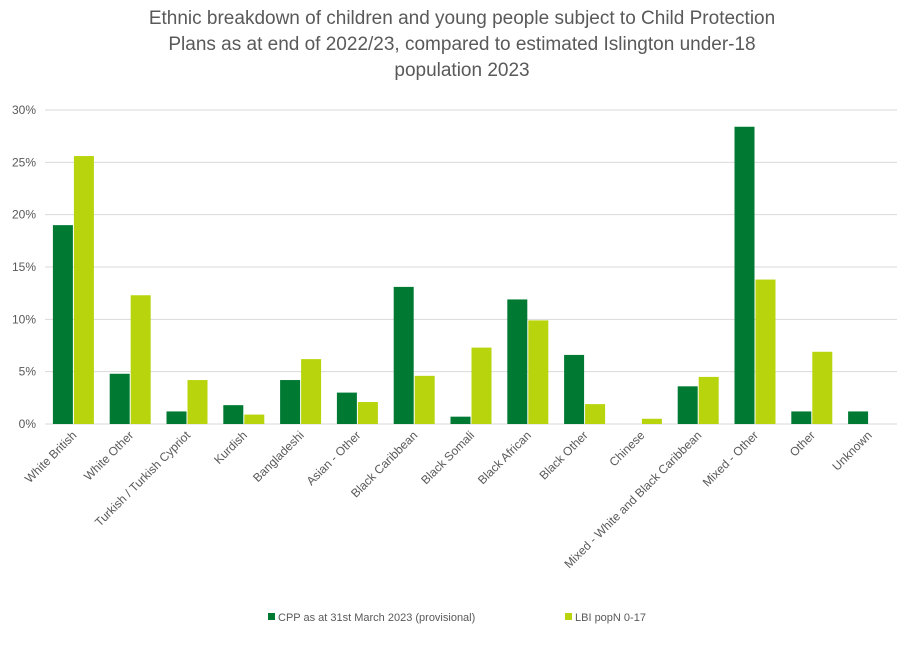 This screenshot has width=897, height=647. I want to click on x-category-label: Turkish / Turkish Cypriot, so click(143, 479).